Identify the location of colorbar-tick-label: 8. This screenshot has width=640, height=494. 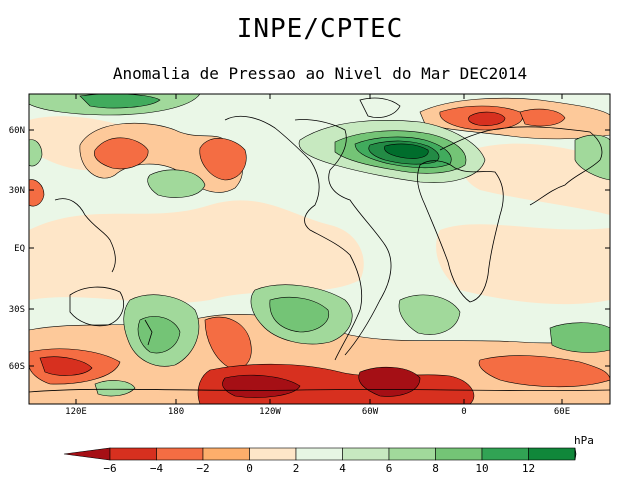
(435, 468).